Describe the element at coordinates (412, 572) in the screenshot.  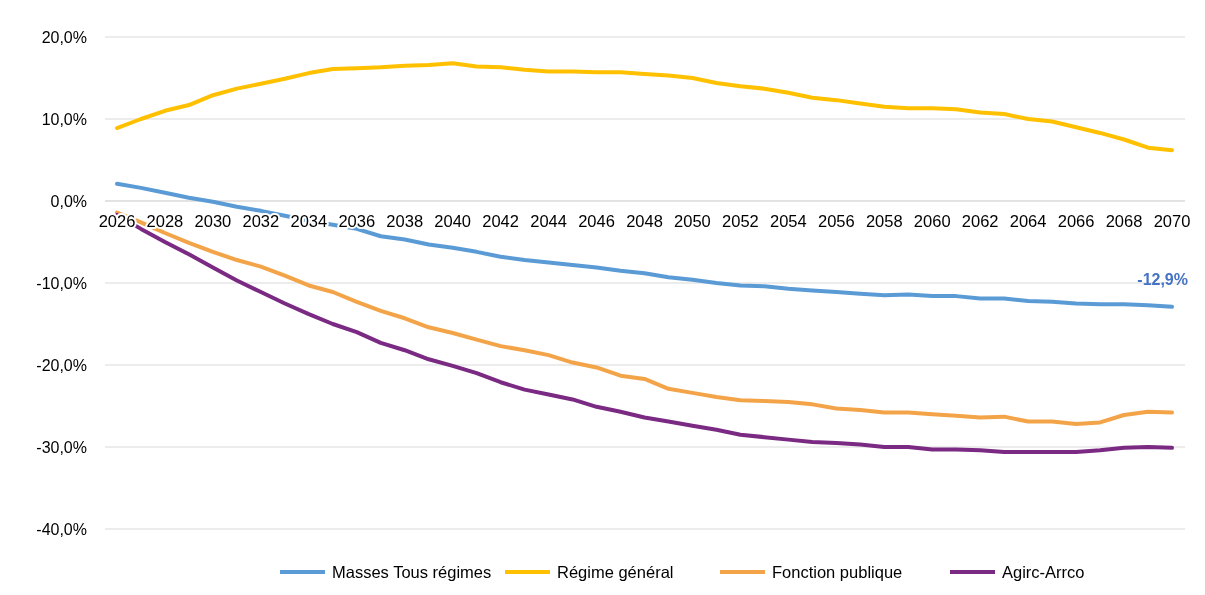
I see `legend-label: Masses Tous régimes` at that location.